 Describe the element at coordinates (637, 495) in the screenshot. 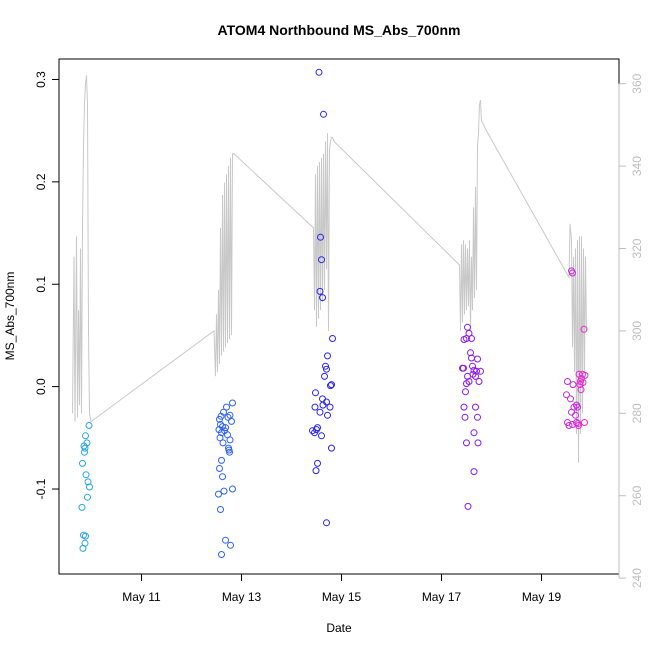

I see `right-y-tick-label: 260` at that location.